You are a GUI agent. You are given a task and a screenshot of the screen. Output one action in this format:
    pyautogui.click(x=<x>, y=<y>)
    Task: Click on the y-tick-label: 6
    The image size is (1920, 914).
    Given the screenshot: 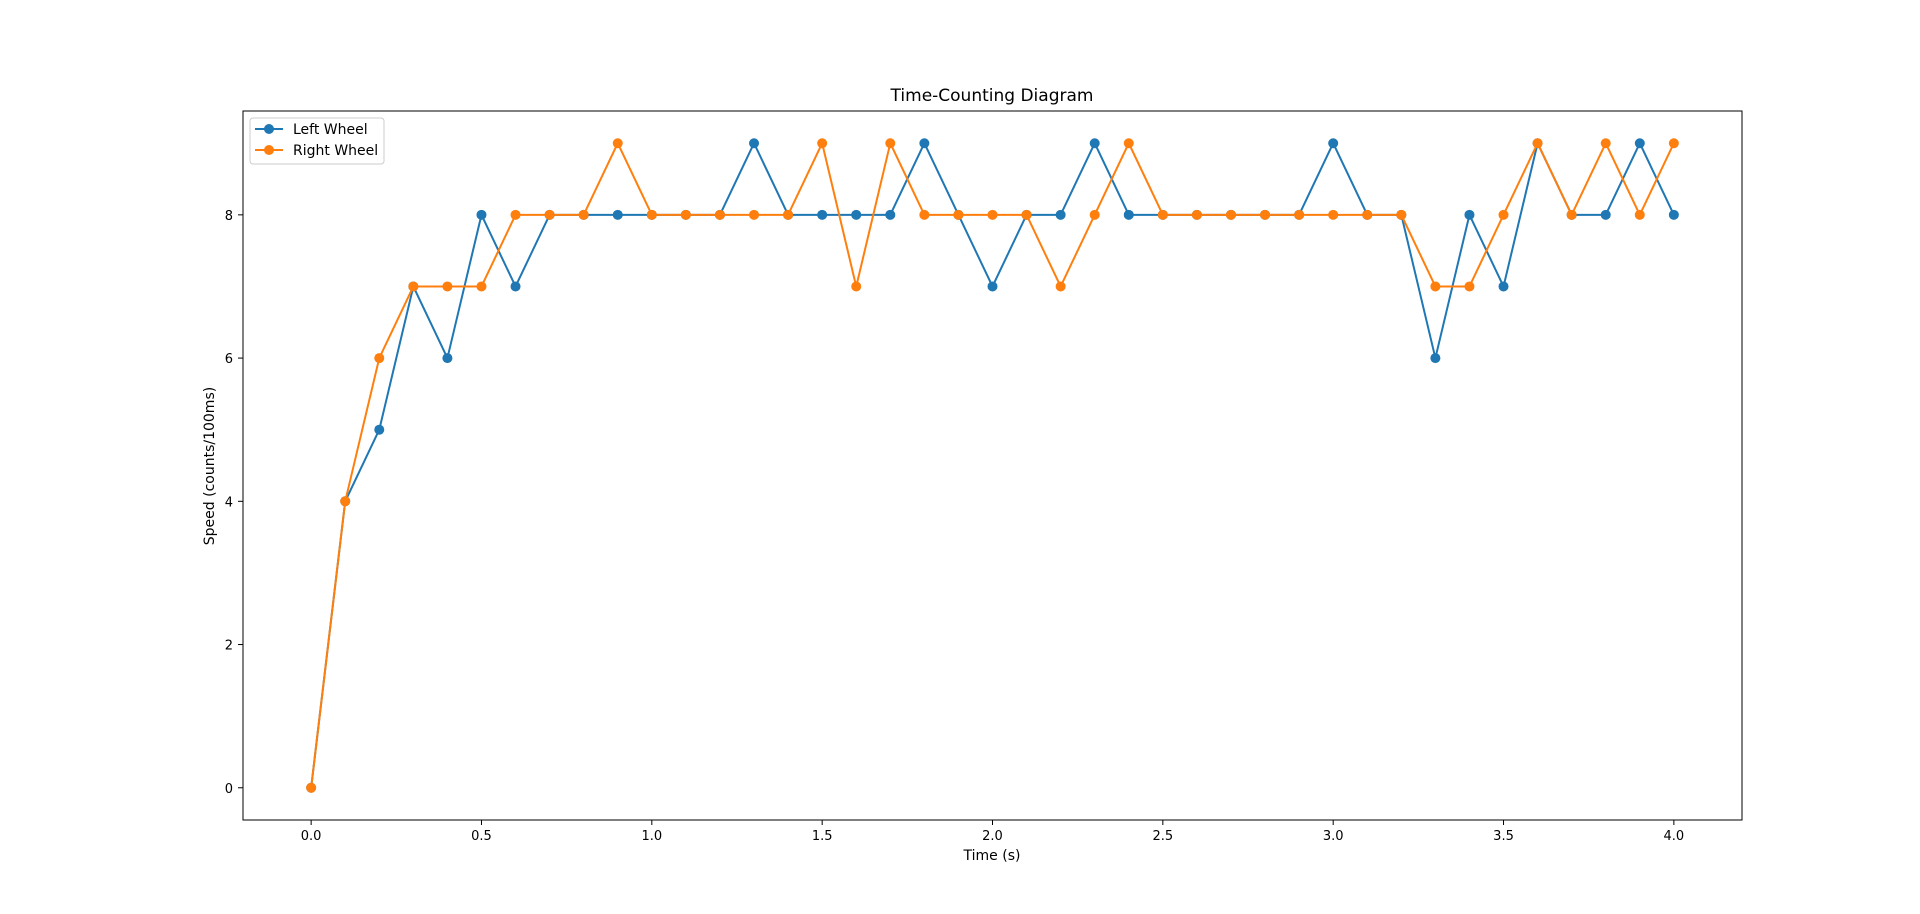 What is the action you would take?
    pyautogui.click(x=229, y=359)
    